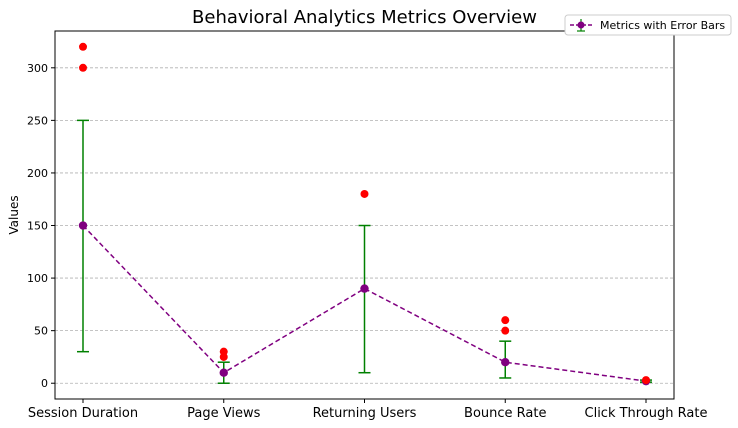  What do you see at coordinates (37, 173) in the screenshot?
I see `y-tick-label: 200` at bounding box center [37, 173].